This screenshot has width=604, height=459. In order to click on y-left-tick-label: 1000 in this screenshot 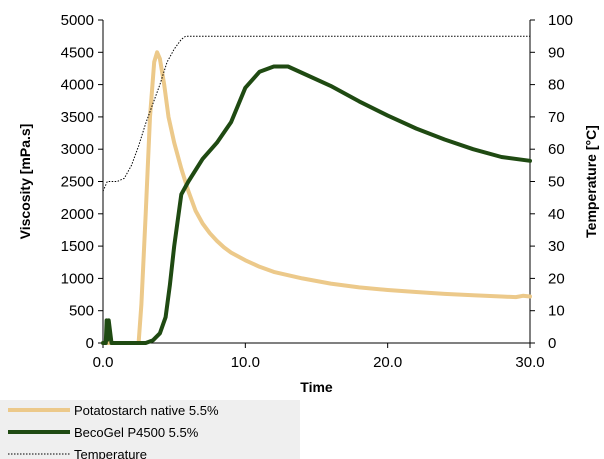, I will do `click(77, 278)`.